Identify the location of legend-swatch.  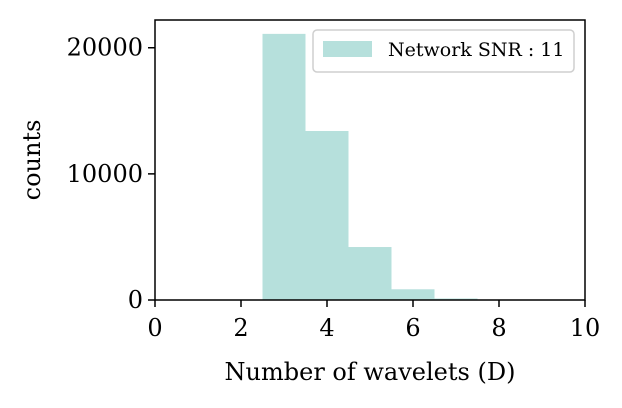
(347, 49).